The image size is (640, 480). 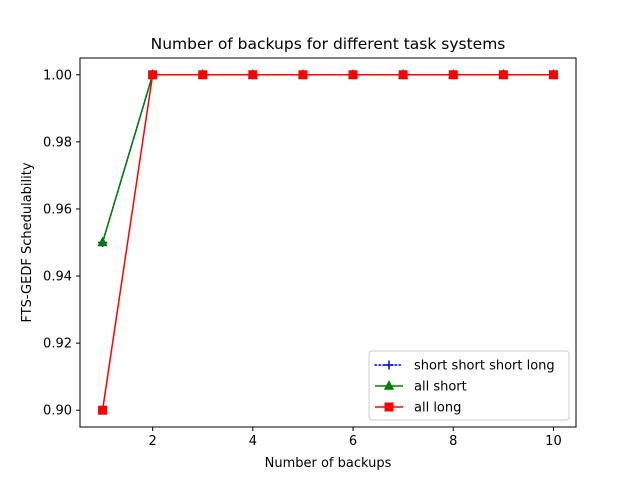 I want to click on legend-box, so click(x=469, y=385).